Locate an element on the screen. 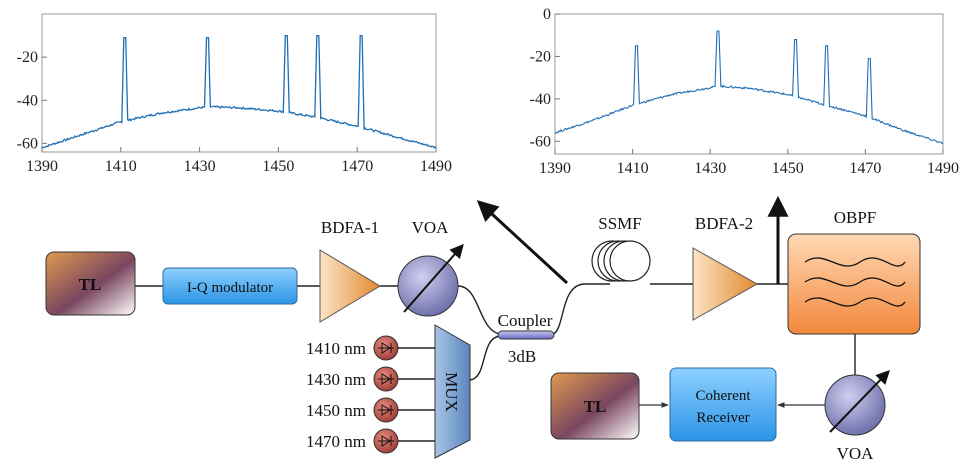 The width and height of the screenshot is (963, 465). fiber-mux-to-coupler is located at coordinates (485, 358).